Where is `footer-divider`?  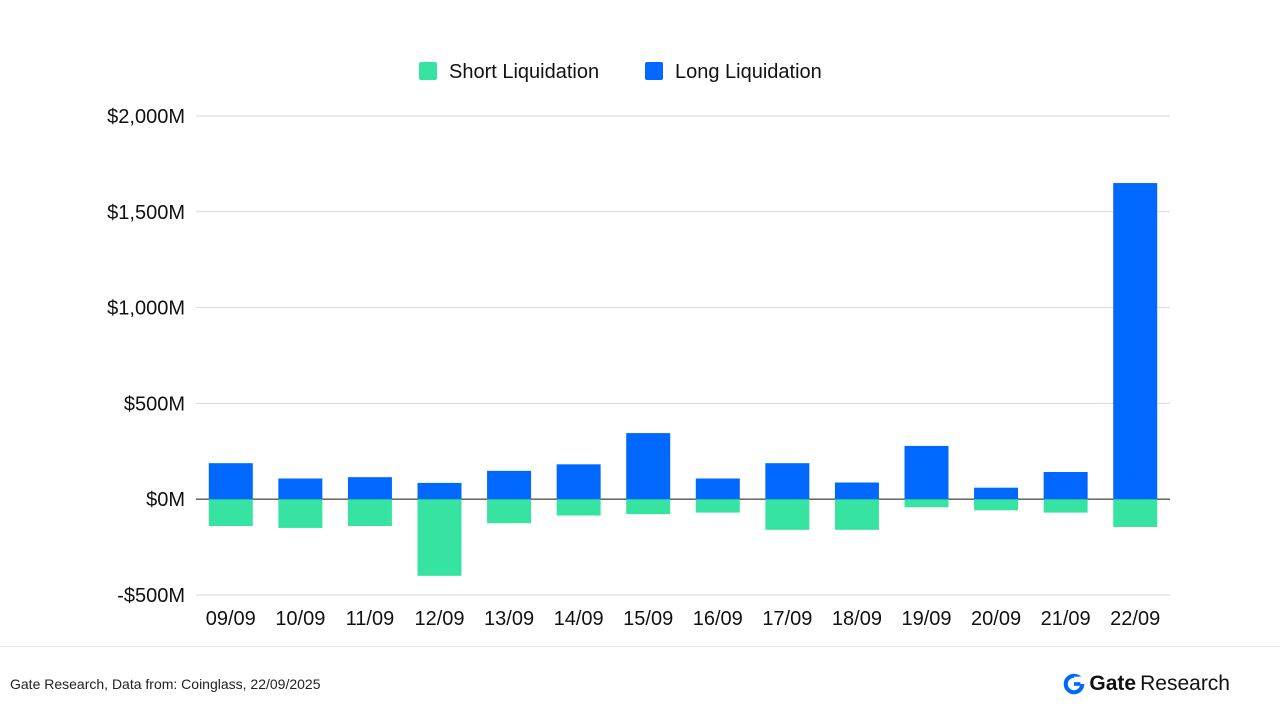 footer-divider is located at coordinates (640, 646).